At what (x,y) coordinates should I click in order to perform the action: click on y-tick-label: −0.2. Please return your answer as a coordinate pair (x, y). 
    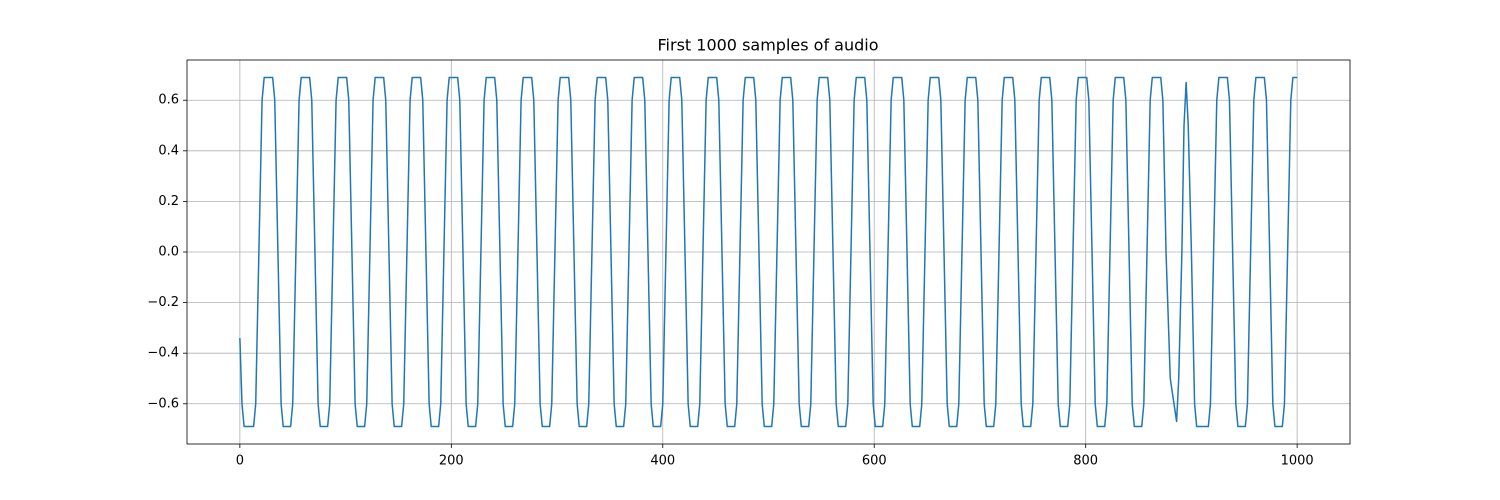
    Looking at the image, I should click on (163, 302).